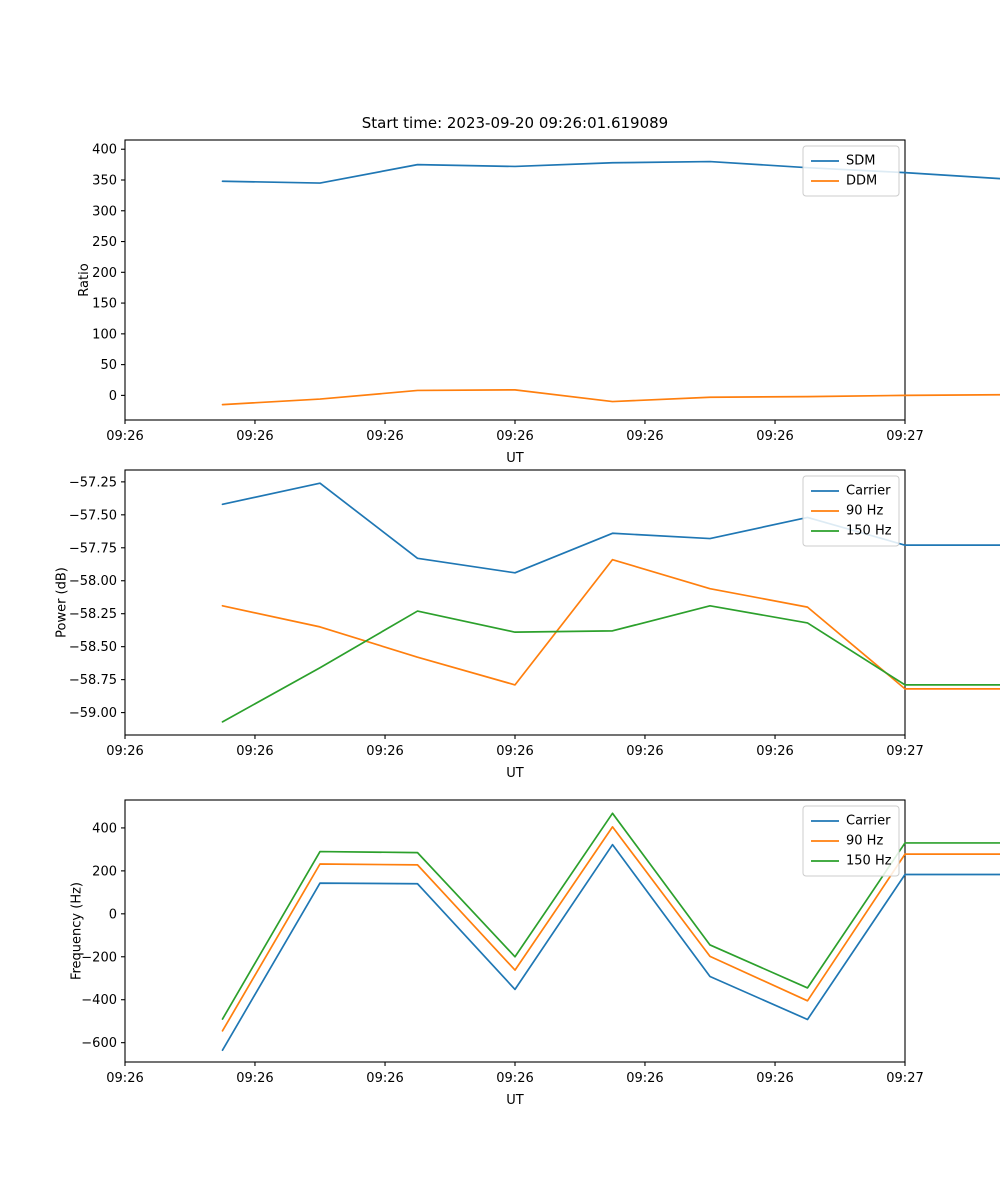 This screenshot has width=1000, height=1204. What do you see at coordinates (93, 614) in the screenshot?
I see `y-tick-label: −58.25` at bounding box center [93, 614].